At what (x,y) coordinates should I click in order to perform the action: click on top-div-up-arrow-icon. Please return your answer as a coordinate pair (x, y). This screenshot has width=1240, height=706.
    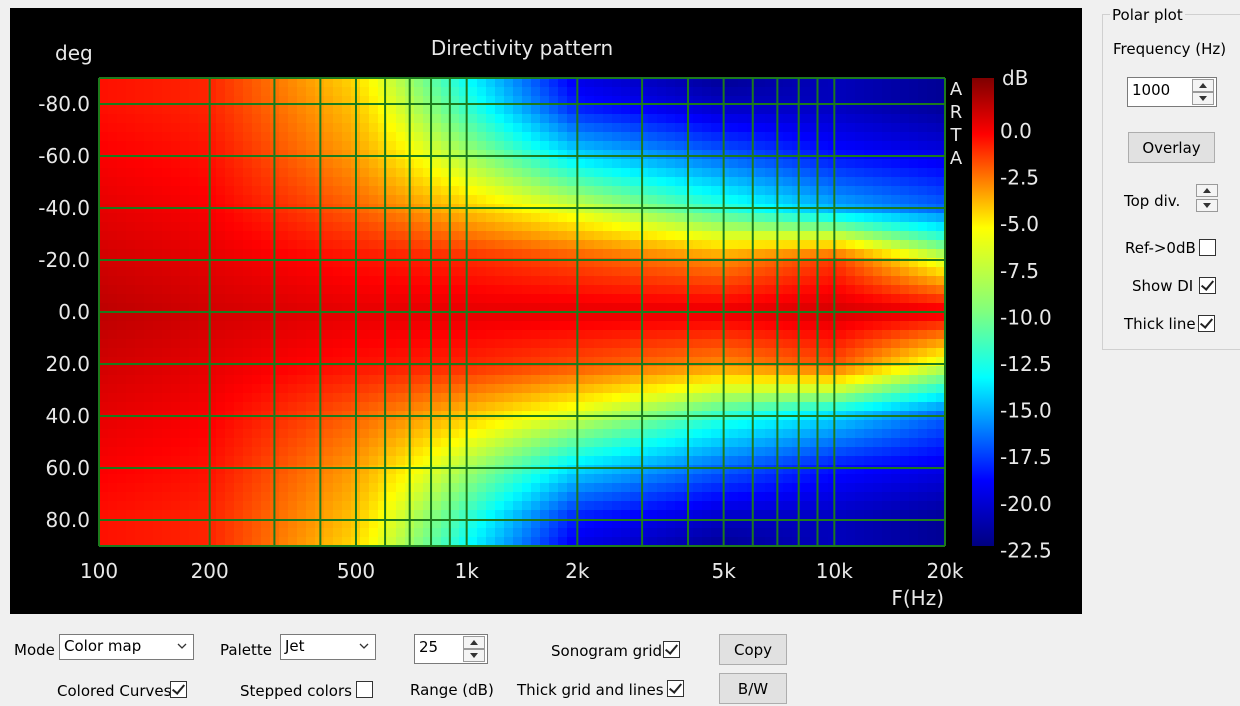
    Looking at the image, I should click on (1207, 190).